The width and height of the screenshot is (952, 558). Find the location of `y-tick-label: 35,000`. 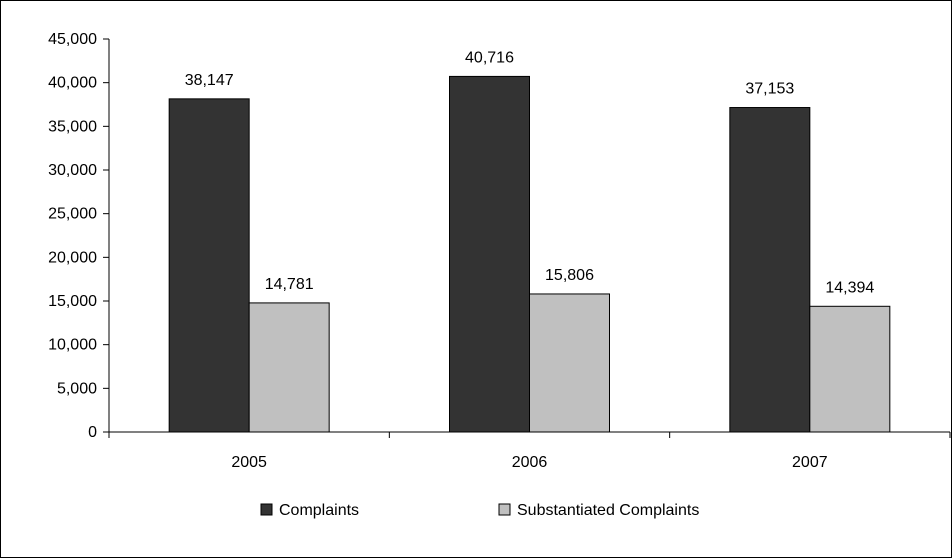

y-tick-label: 35,000 is located at coordinates (72, 126).